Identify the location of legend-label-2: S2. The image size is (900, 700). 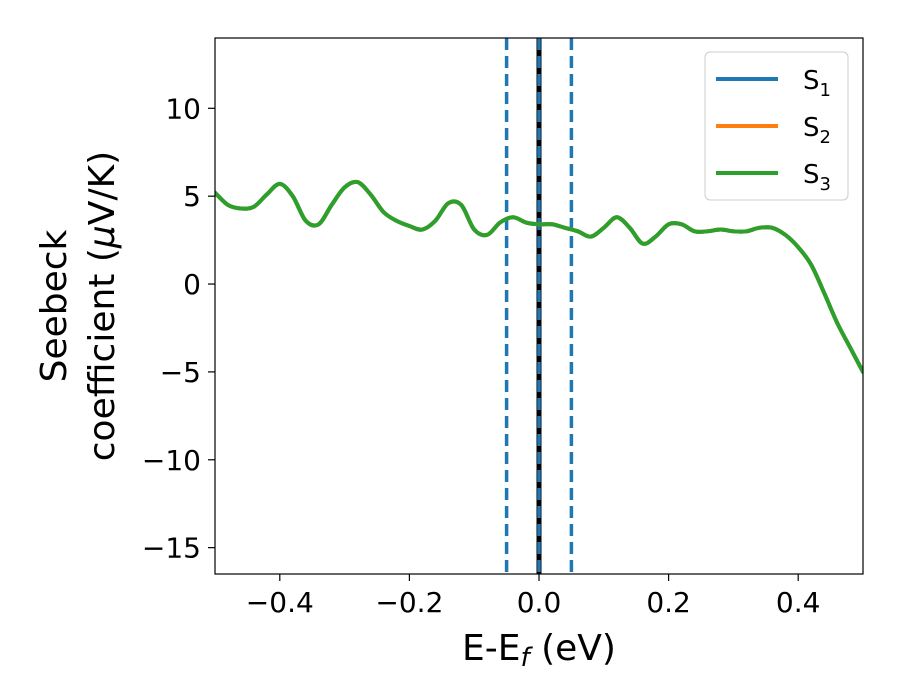
(817, 130).